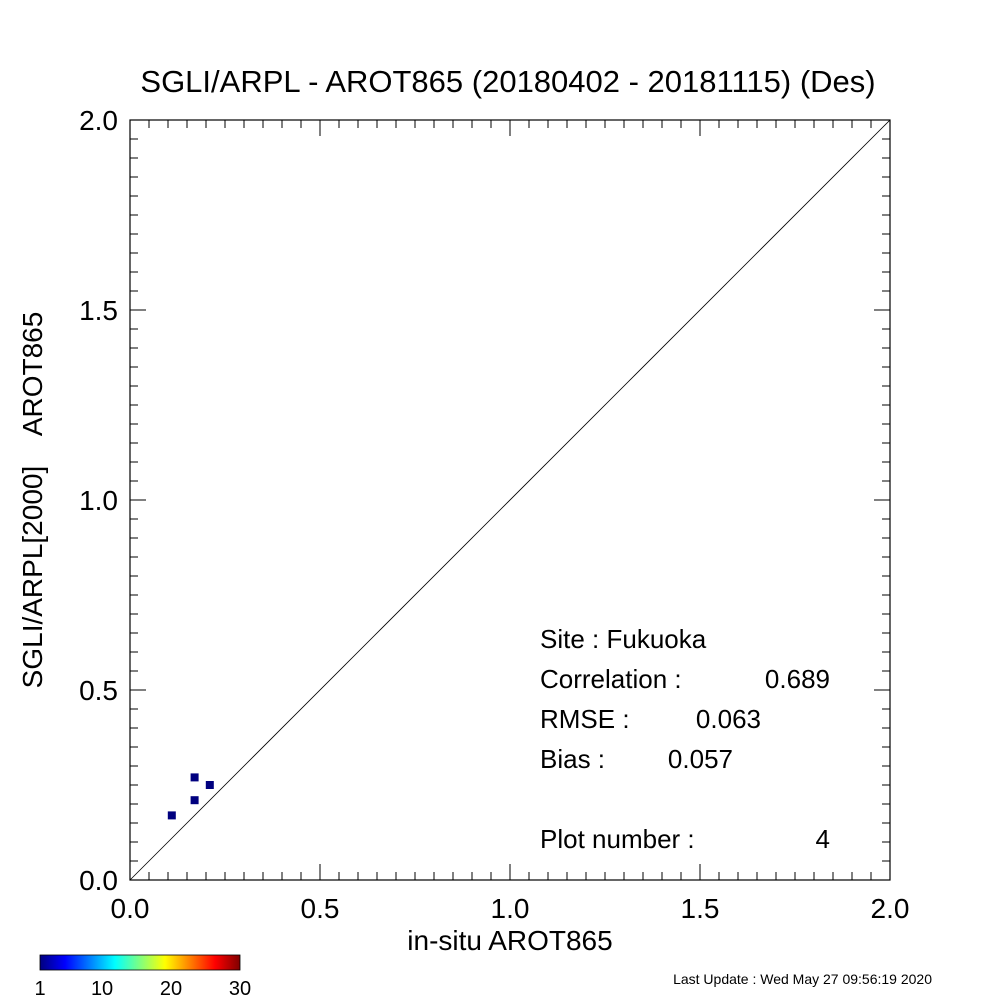 The width and height of the screenshot is (1000, 1000). Describe the element at coordinates (623, 639) in the screenshot. I see `stat-site: Site : Fukuoka` at that location.